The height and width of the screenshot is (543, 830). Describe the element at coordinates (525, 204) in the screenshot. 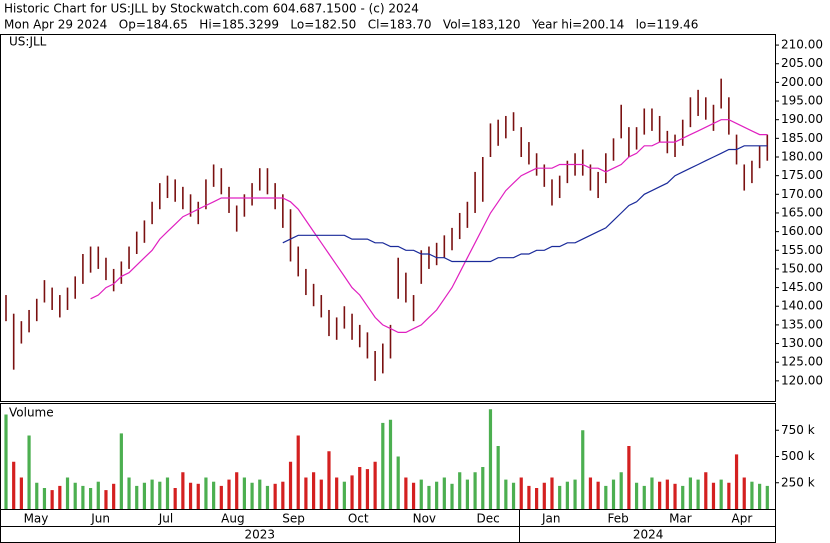

I see `moving-average` at that location.